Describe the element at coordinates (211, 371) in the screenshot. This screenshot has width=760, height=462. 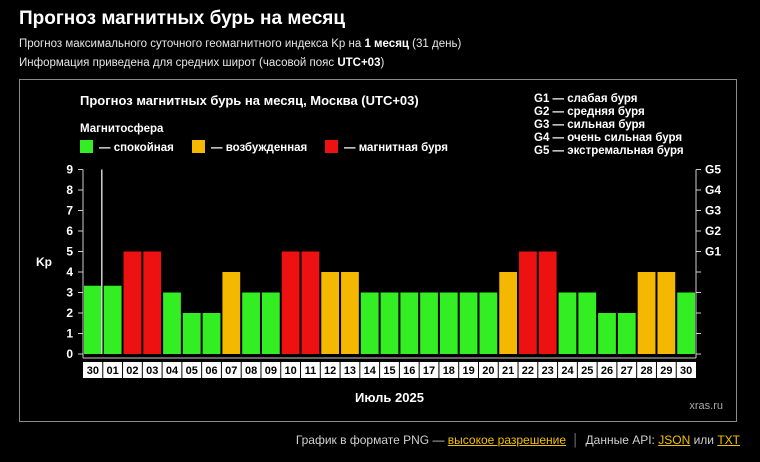
I see `x-tick-label: 06` at that location.